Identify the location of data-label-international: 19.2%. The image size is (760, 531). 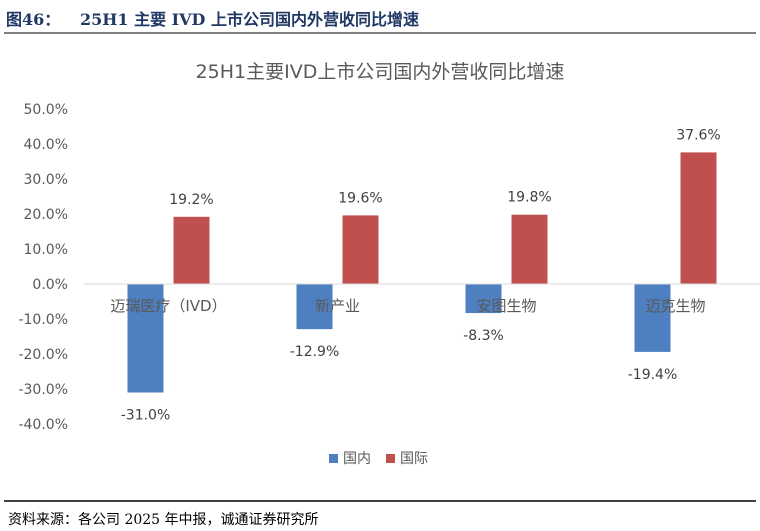
(191, 200).